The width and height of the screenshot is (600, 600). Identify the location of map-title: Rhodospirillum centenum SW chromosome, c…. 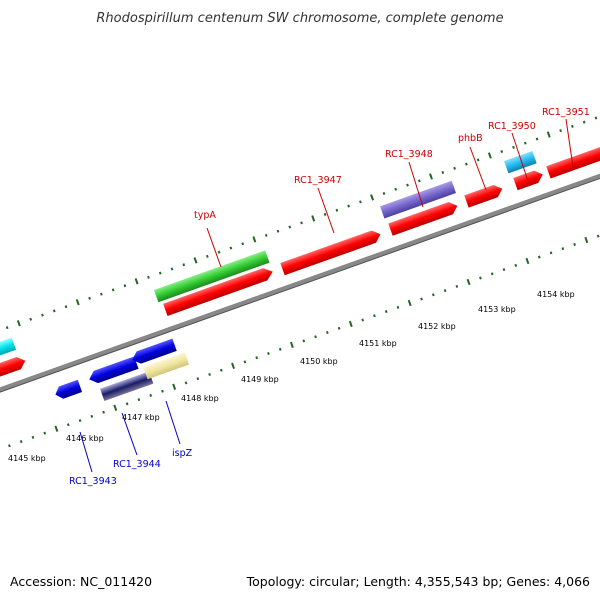
(299, 18).